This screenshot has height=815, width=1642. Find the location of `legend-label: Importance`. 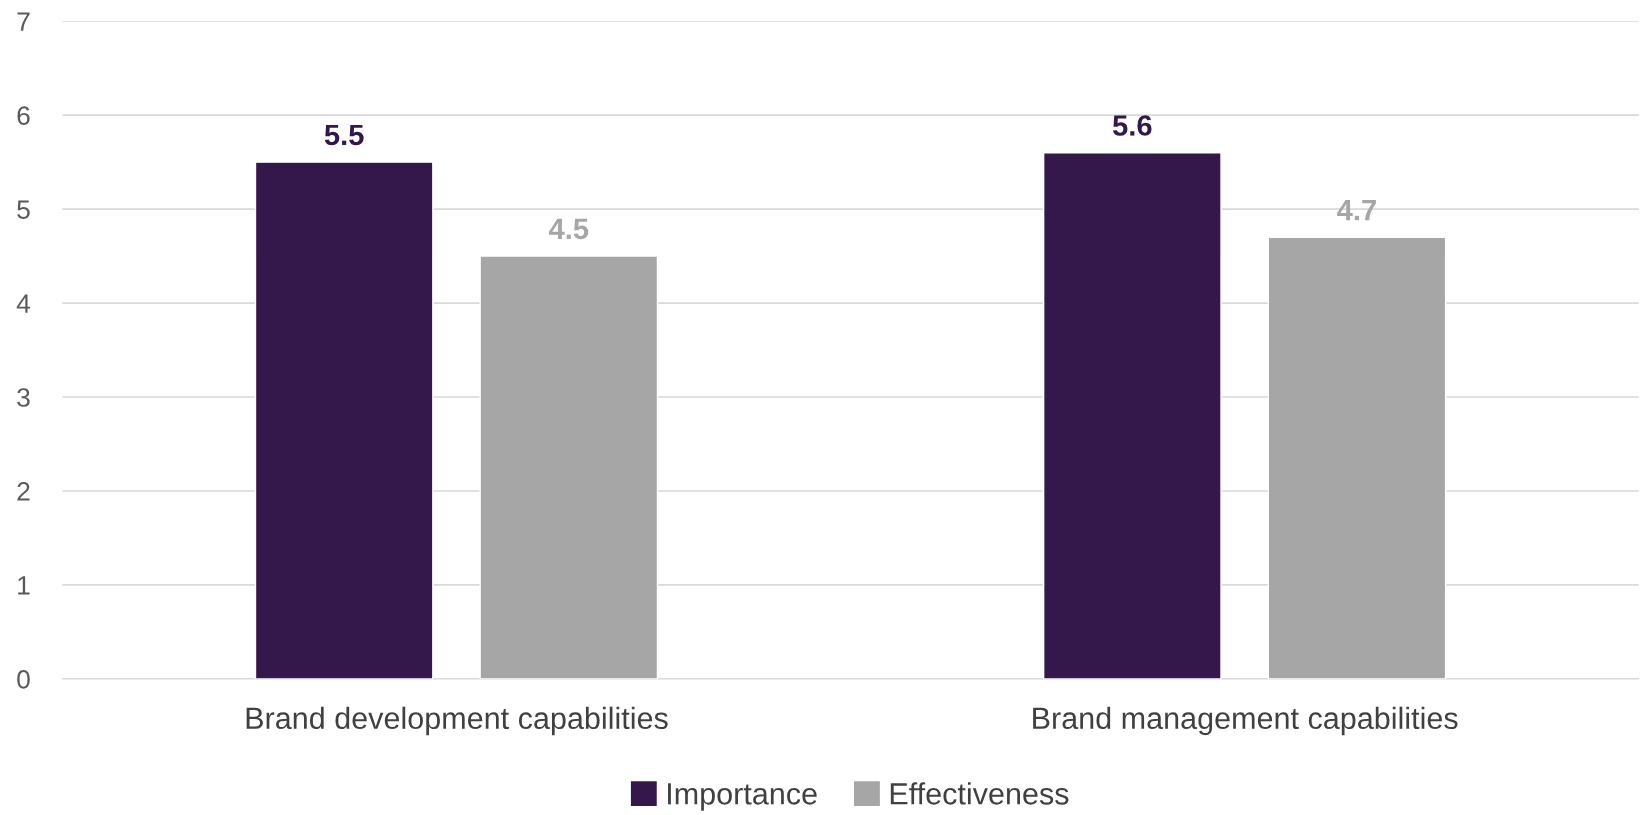

legend-label: Importance is located at coordinates (742, 797).